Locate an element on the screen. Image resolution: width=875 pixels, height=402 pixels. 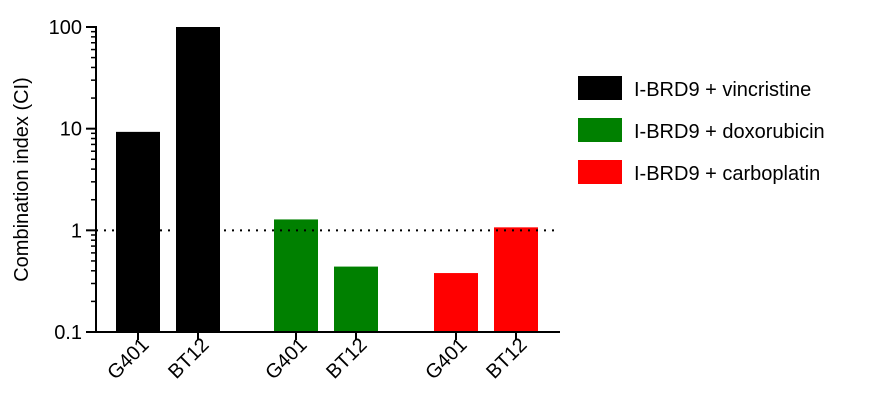
legend-label: I-BRD9 + vincristine is located at coordinates (722, 90).